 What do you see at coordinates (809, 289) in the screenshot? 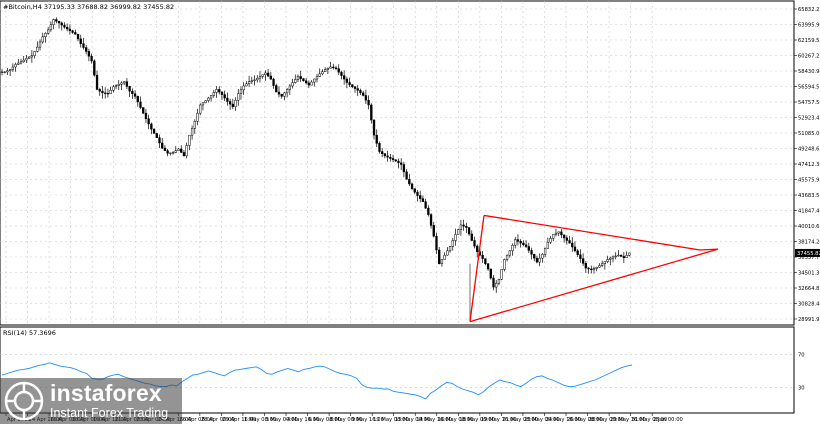
I see `price-tick-label: 32664.85` at bounding box center [809, 289].